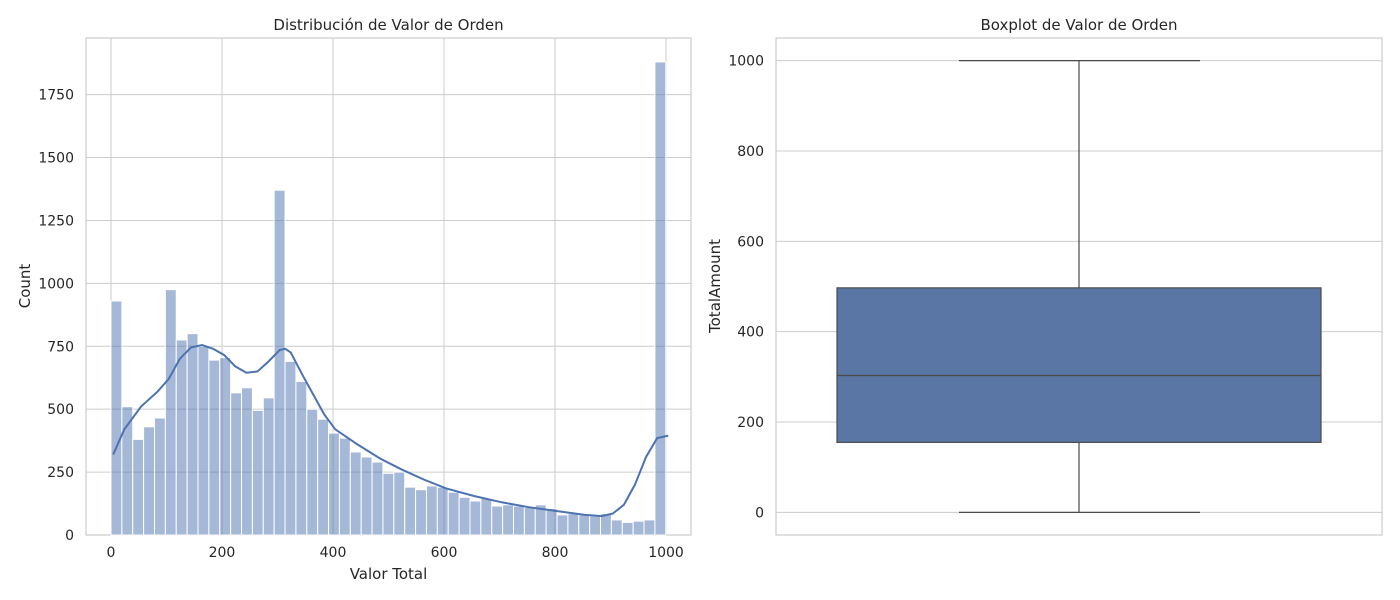 The image size is (1400, 600). What do you see at coordinates (746, 288) in the screenshot?
I see `boxplot-y-tick-labels: 0 200 400 600 800 1000` at bounding box center [746, 288].